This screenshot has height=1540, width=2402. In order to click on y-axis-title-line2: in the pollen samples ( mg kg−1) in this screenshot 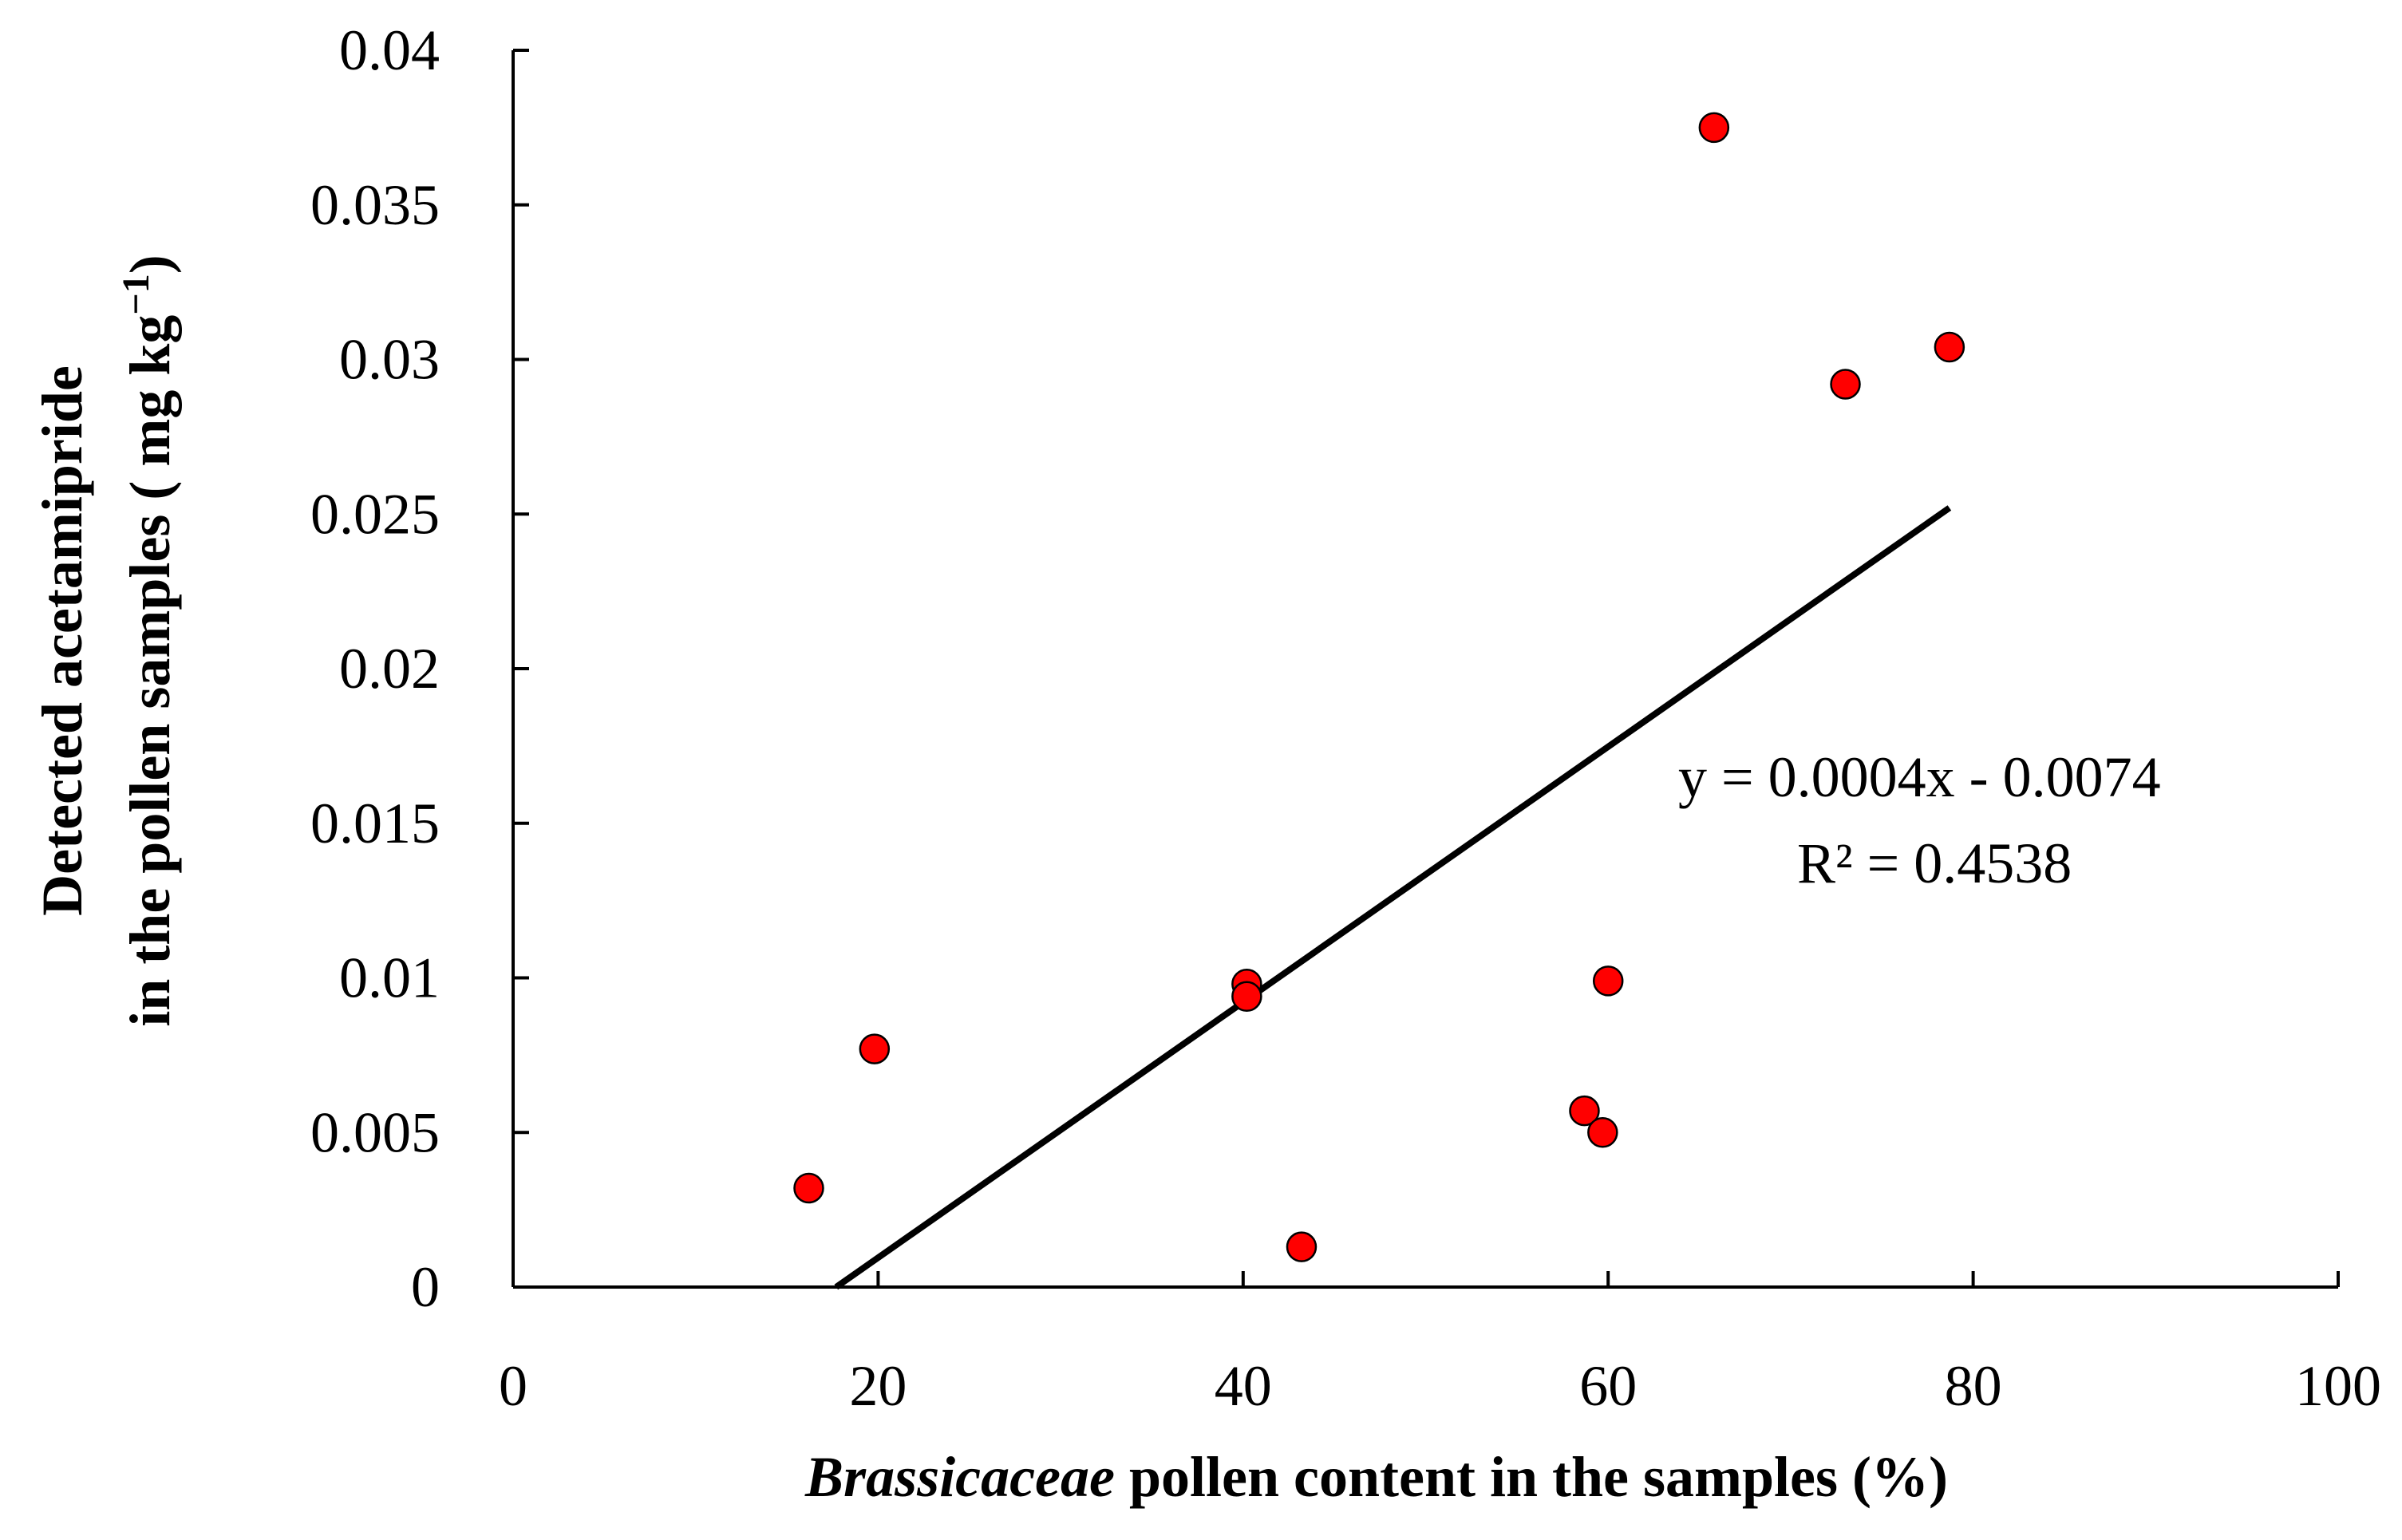, I will do `click(149, 640)`.